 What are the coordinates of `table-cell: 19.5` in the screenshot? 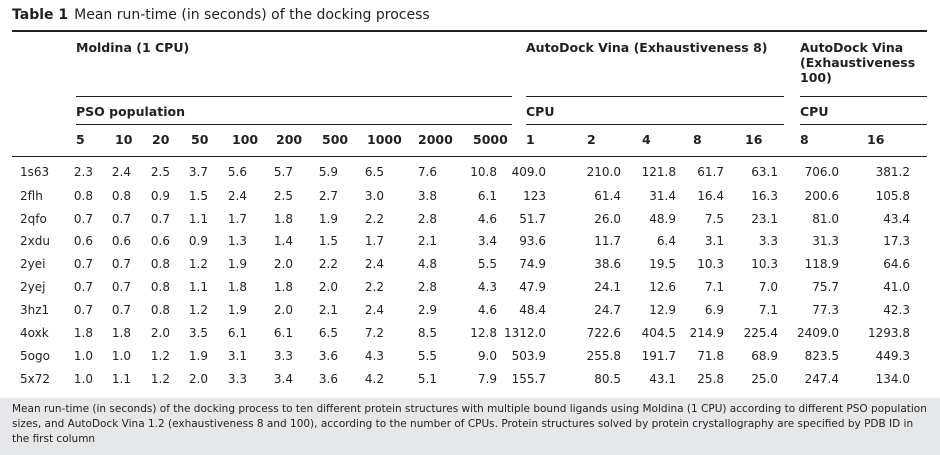 It's located at (662, 264).